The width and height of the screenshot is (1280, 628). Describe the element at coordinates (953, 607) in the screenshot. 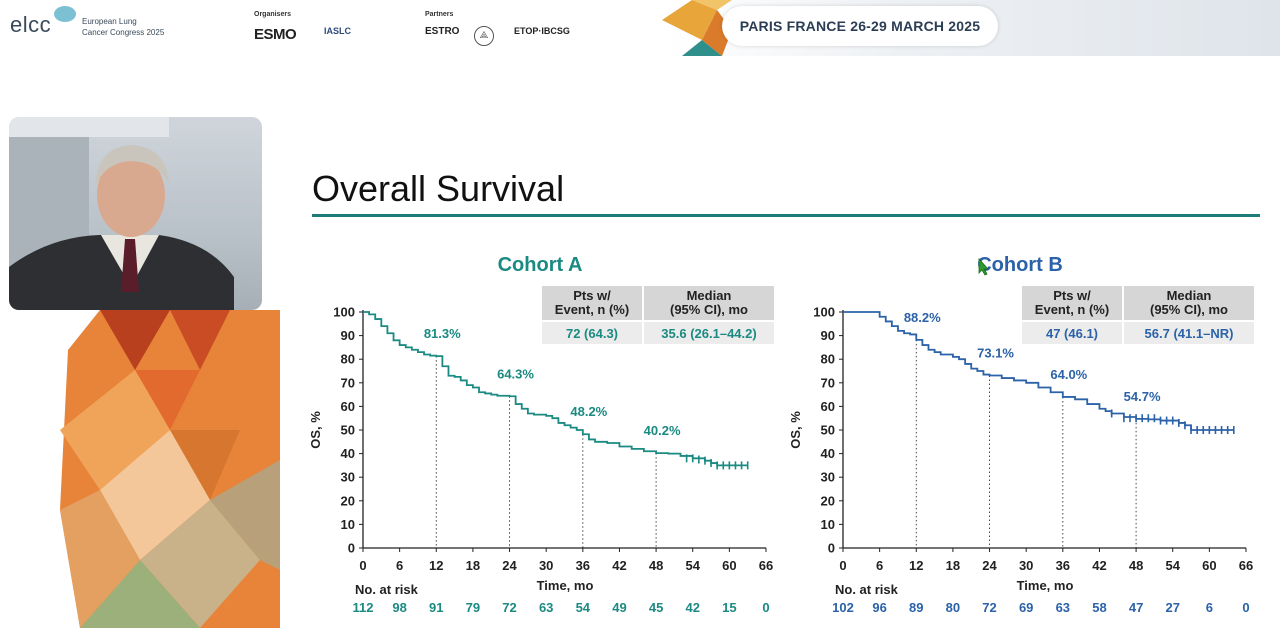

I see `at-risk-value: 80` at that location.